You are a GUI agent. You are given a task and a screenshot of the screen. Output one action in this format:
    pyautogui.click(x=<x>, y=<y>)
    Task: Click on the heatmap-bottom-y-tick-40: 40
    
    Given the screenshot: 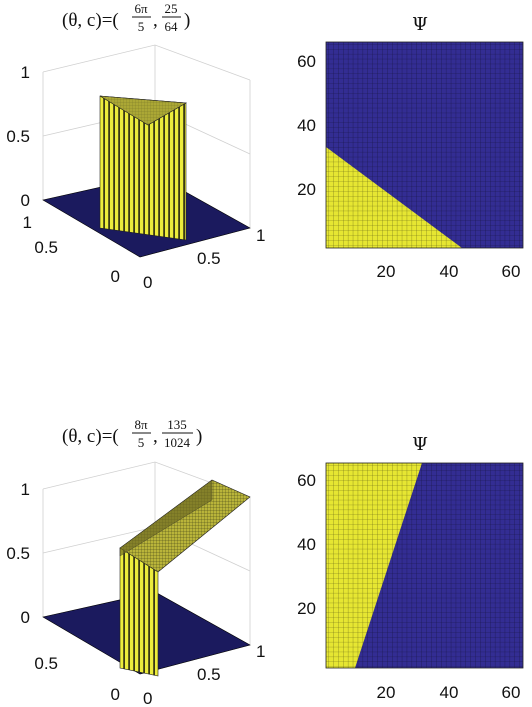 What is the action you would take?
    pyautogui.click(x=306, y=544)
    